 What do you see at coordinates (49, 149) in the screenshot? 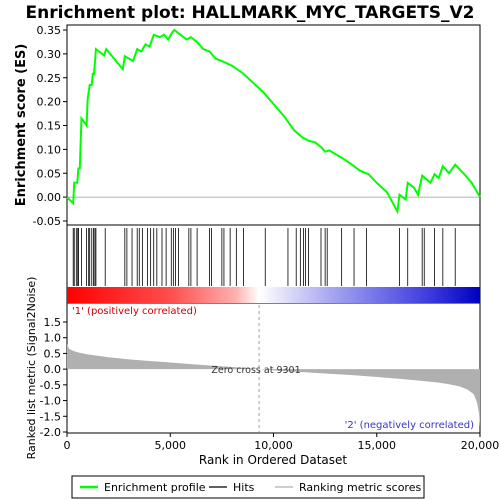
I see `es-tick-label: 0.10` at bounding box center [49, 149].